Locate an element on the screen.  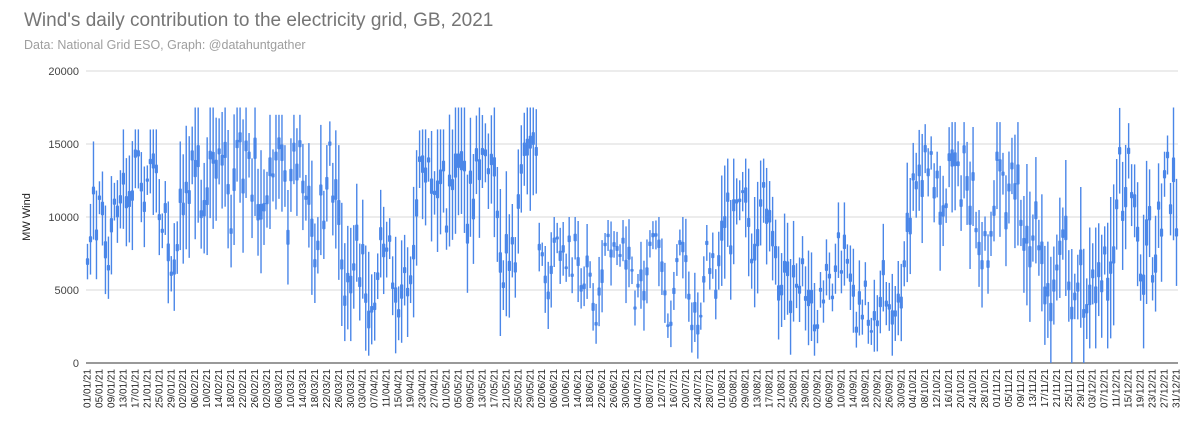
x-tick-label: 26/02/21 is located at coordinates (255, 388).